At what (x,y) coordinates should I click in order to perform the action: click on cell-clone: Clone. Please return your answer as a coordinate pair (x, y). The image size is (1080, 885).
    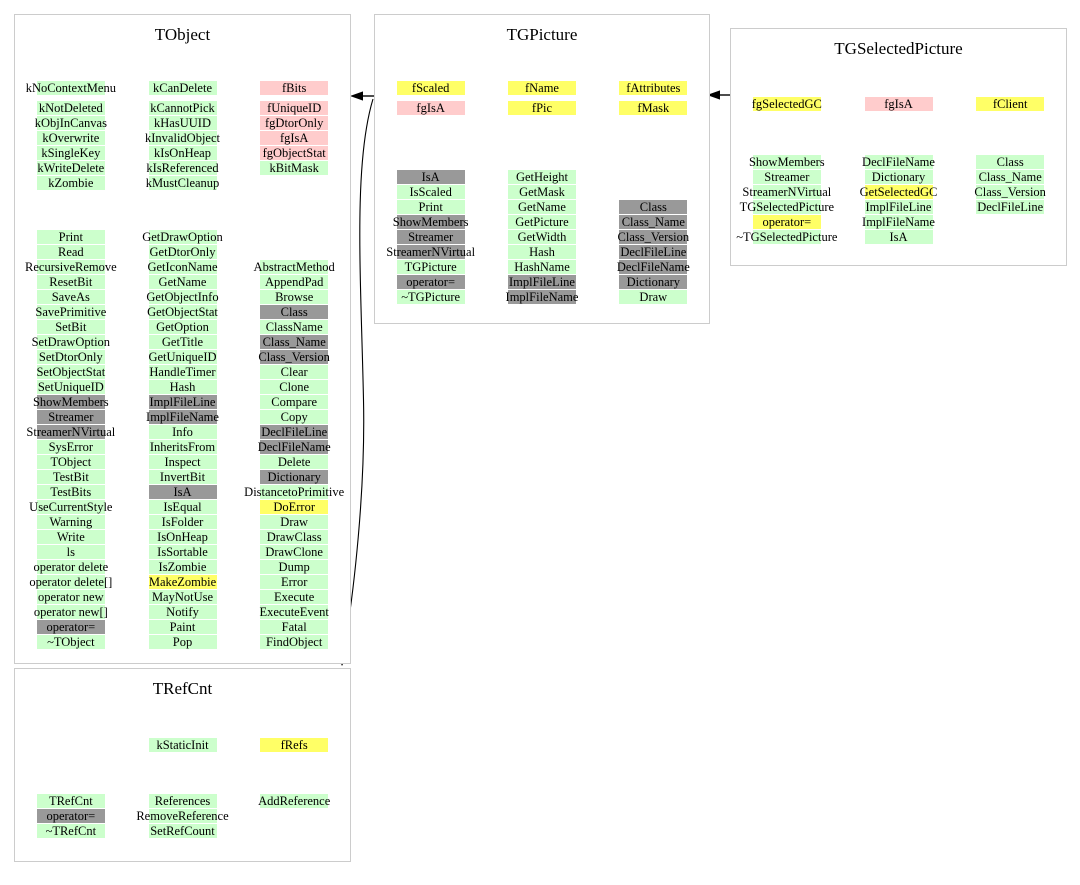
    Looking at the image, I should click on (294, 387).